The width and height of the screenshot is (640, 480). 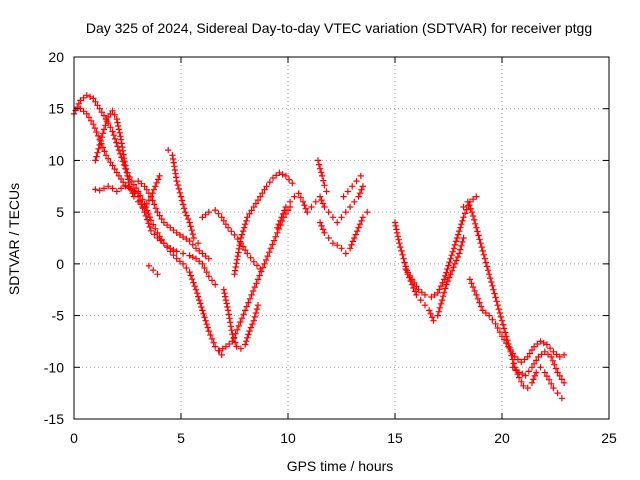 I want to click on x-tick-label: 25, so click(x=609, y=438).